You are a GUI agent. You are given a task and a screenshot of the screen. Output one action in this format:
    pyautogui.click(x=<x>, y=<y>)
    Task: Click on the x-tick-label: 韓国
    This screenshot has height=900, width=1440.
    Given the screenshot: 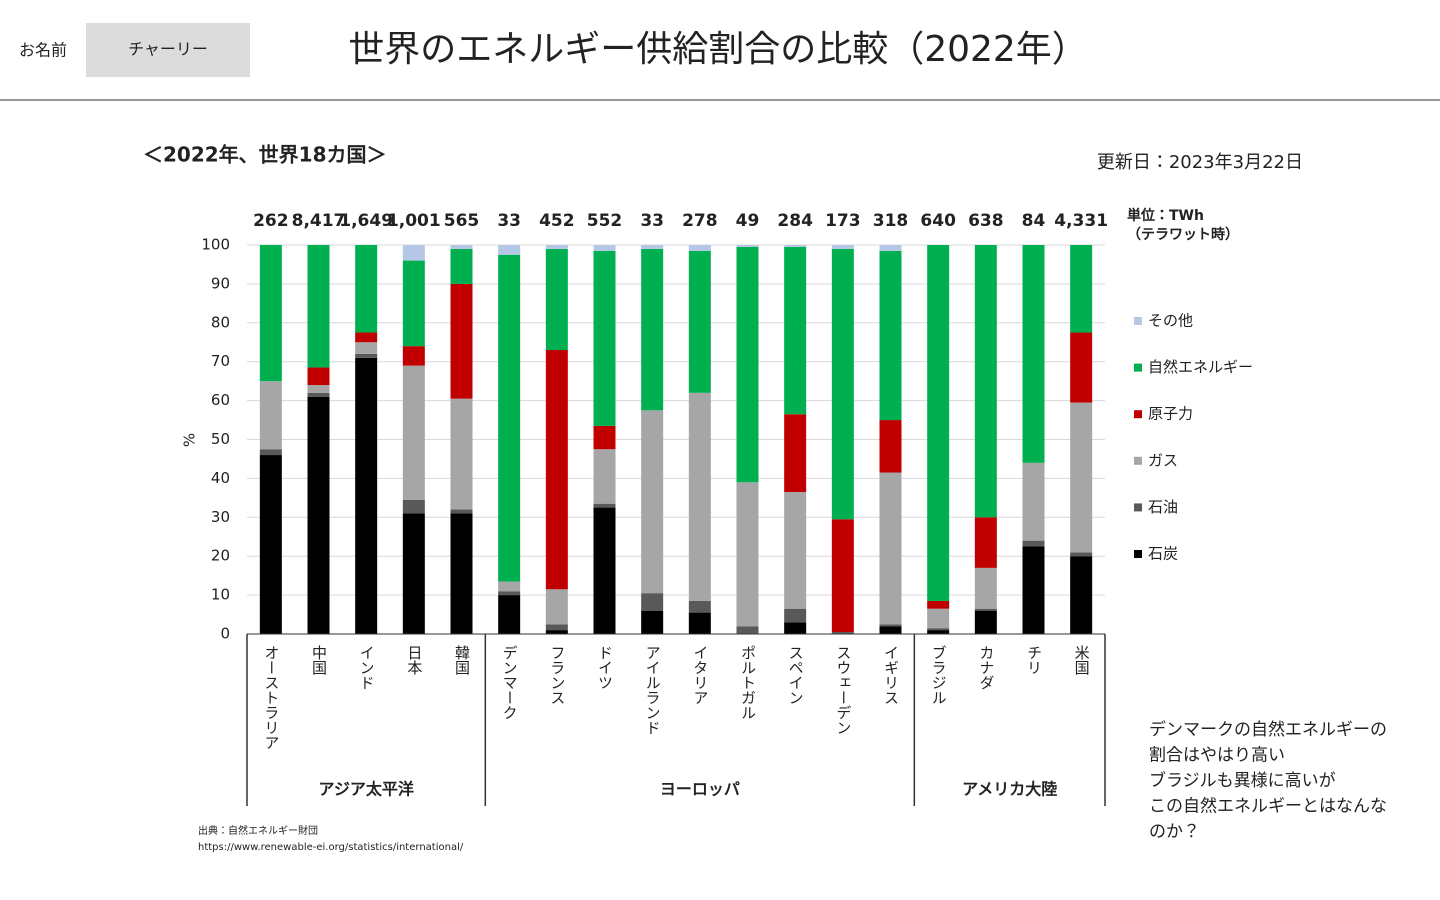 What is the action you would take?
    pyautogui.click(x=462, y=660)
    